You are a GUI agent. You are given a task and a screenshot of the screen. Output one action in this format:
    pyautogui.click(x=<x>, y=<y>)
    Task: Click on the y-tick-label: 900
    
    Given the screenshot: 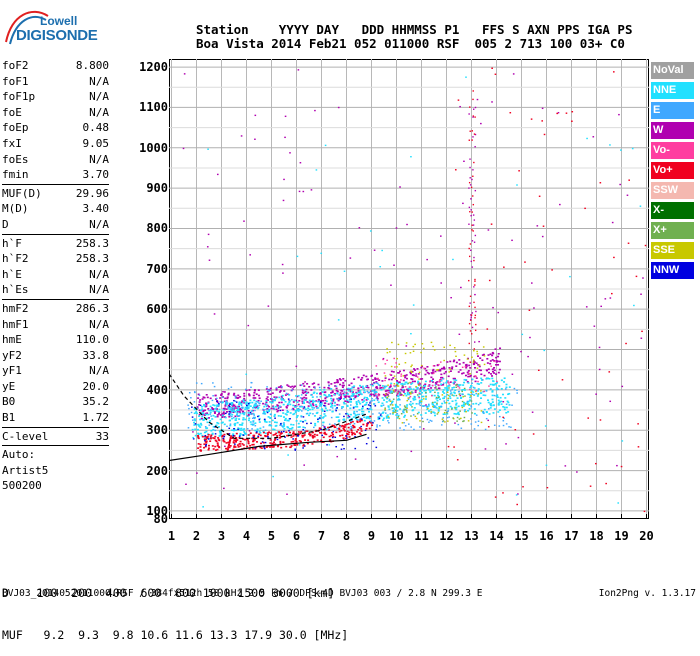 What is the action you would take?
    pyautogui.click(x=157, y=188)
    